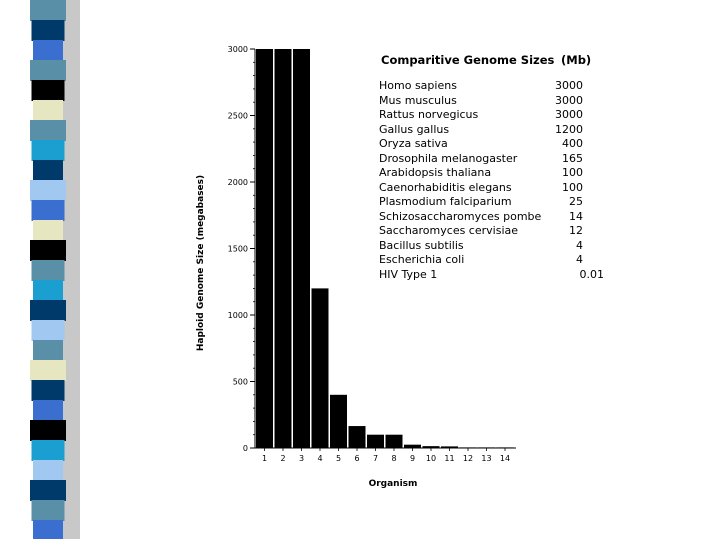 Image resolution: width=719 pixels, height=539 pixels. I want to click on table-row: Homo sapiens 3000, so click(499, 86).